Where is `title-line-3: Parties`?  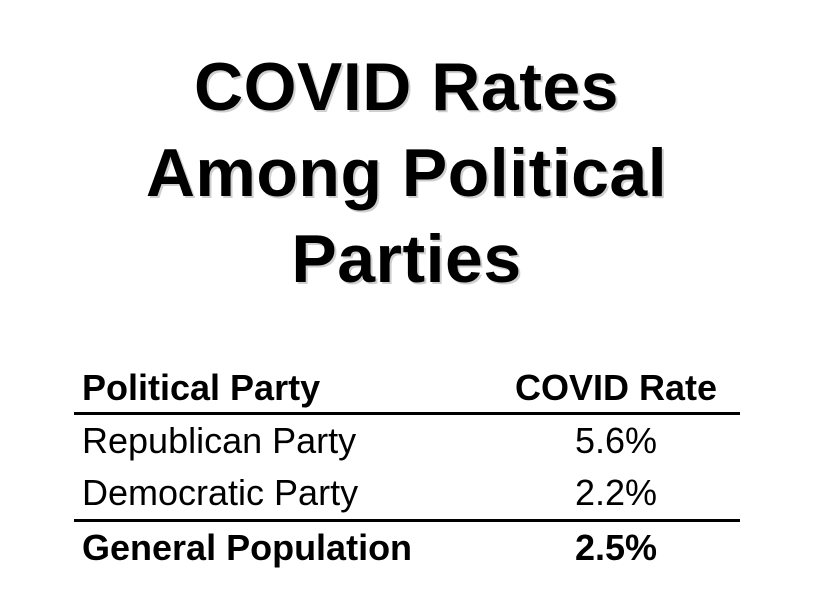 title-line-3: Parties is located at coordinates (406, 259).